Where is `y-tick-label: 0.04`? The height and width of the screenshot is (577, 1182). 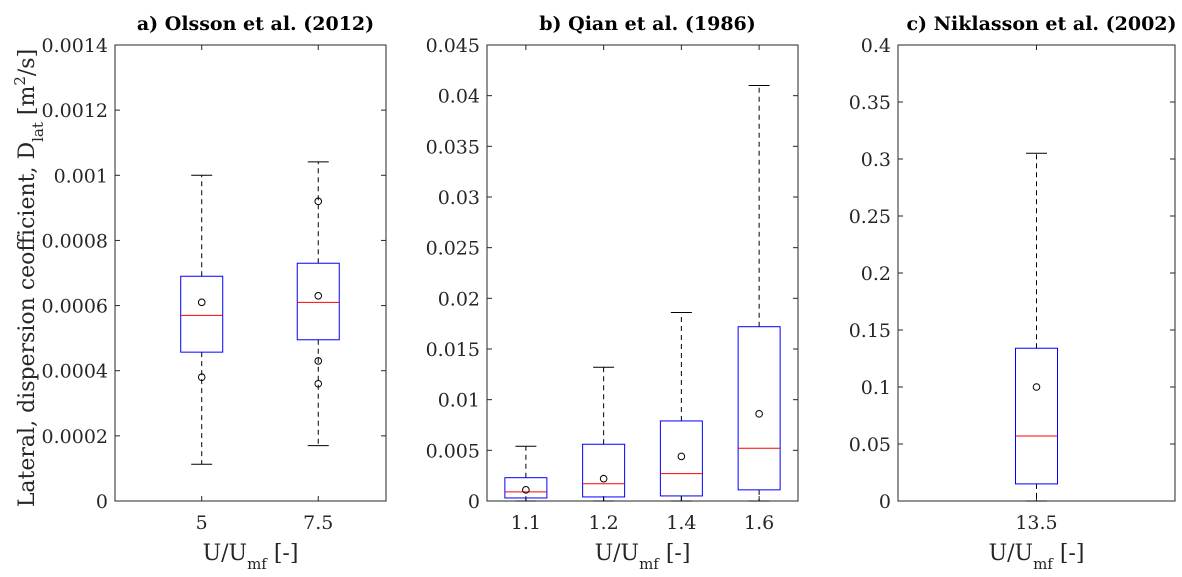 y-tick-label: 0.04 is located at coordinates (459, 97).